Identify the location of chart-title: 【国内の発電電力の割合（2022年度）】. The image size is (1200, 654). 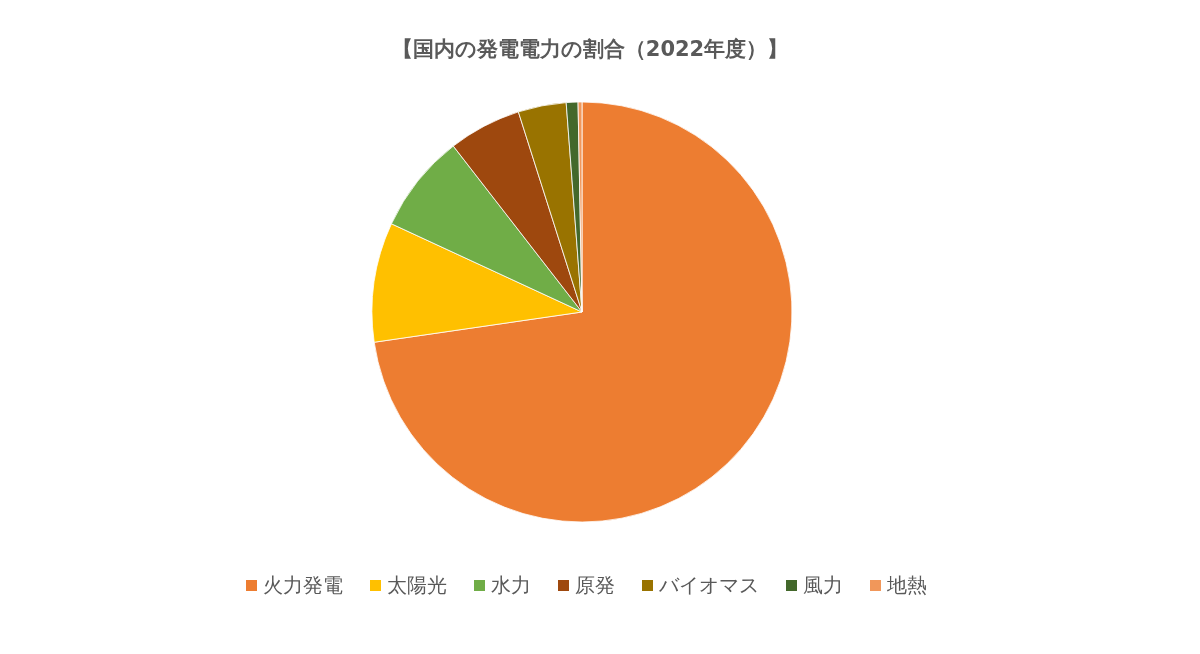
(590, 49).